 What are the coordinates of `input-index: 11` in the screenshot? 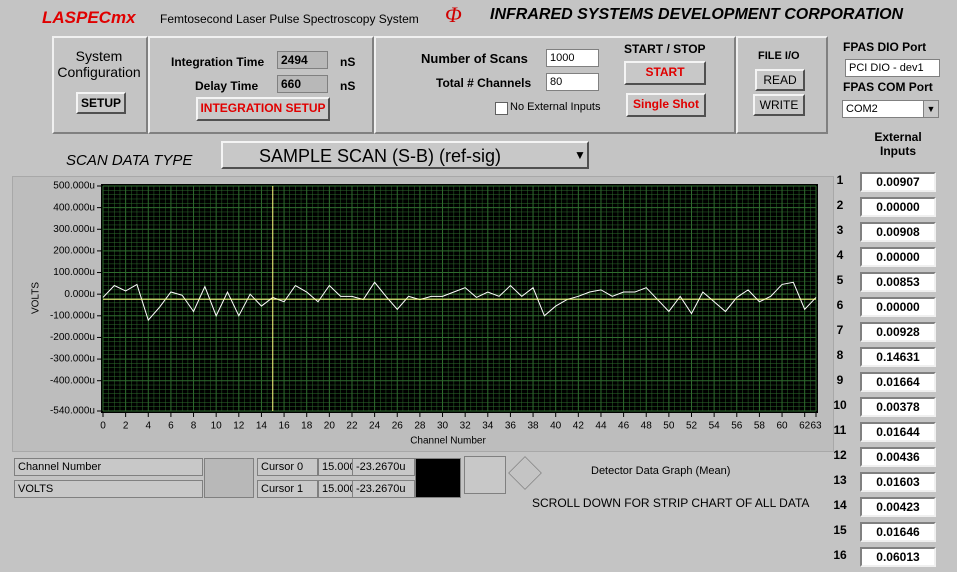 It's located at (840, 430).